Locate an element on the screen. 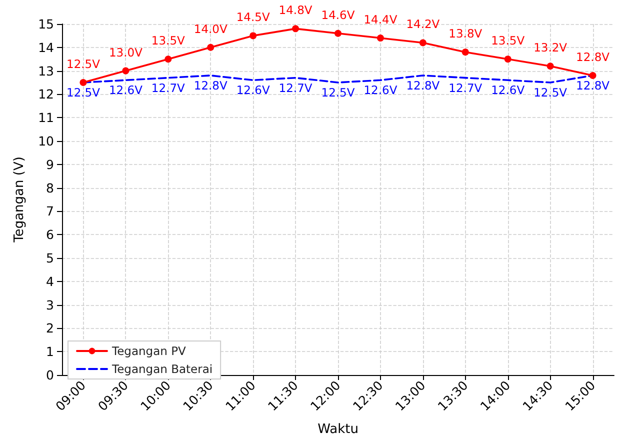  y-tick-label: 5 is located at coordinates (50, 258).